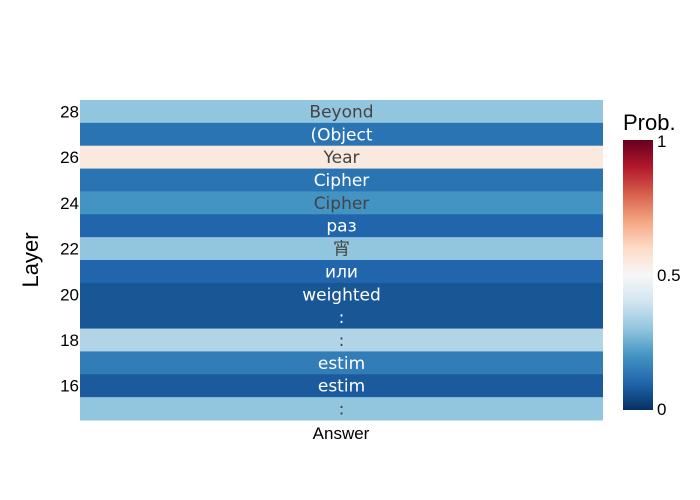  I want to click on colorbar-title: Prob., so click(649, 122).